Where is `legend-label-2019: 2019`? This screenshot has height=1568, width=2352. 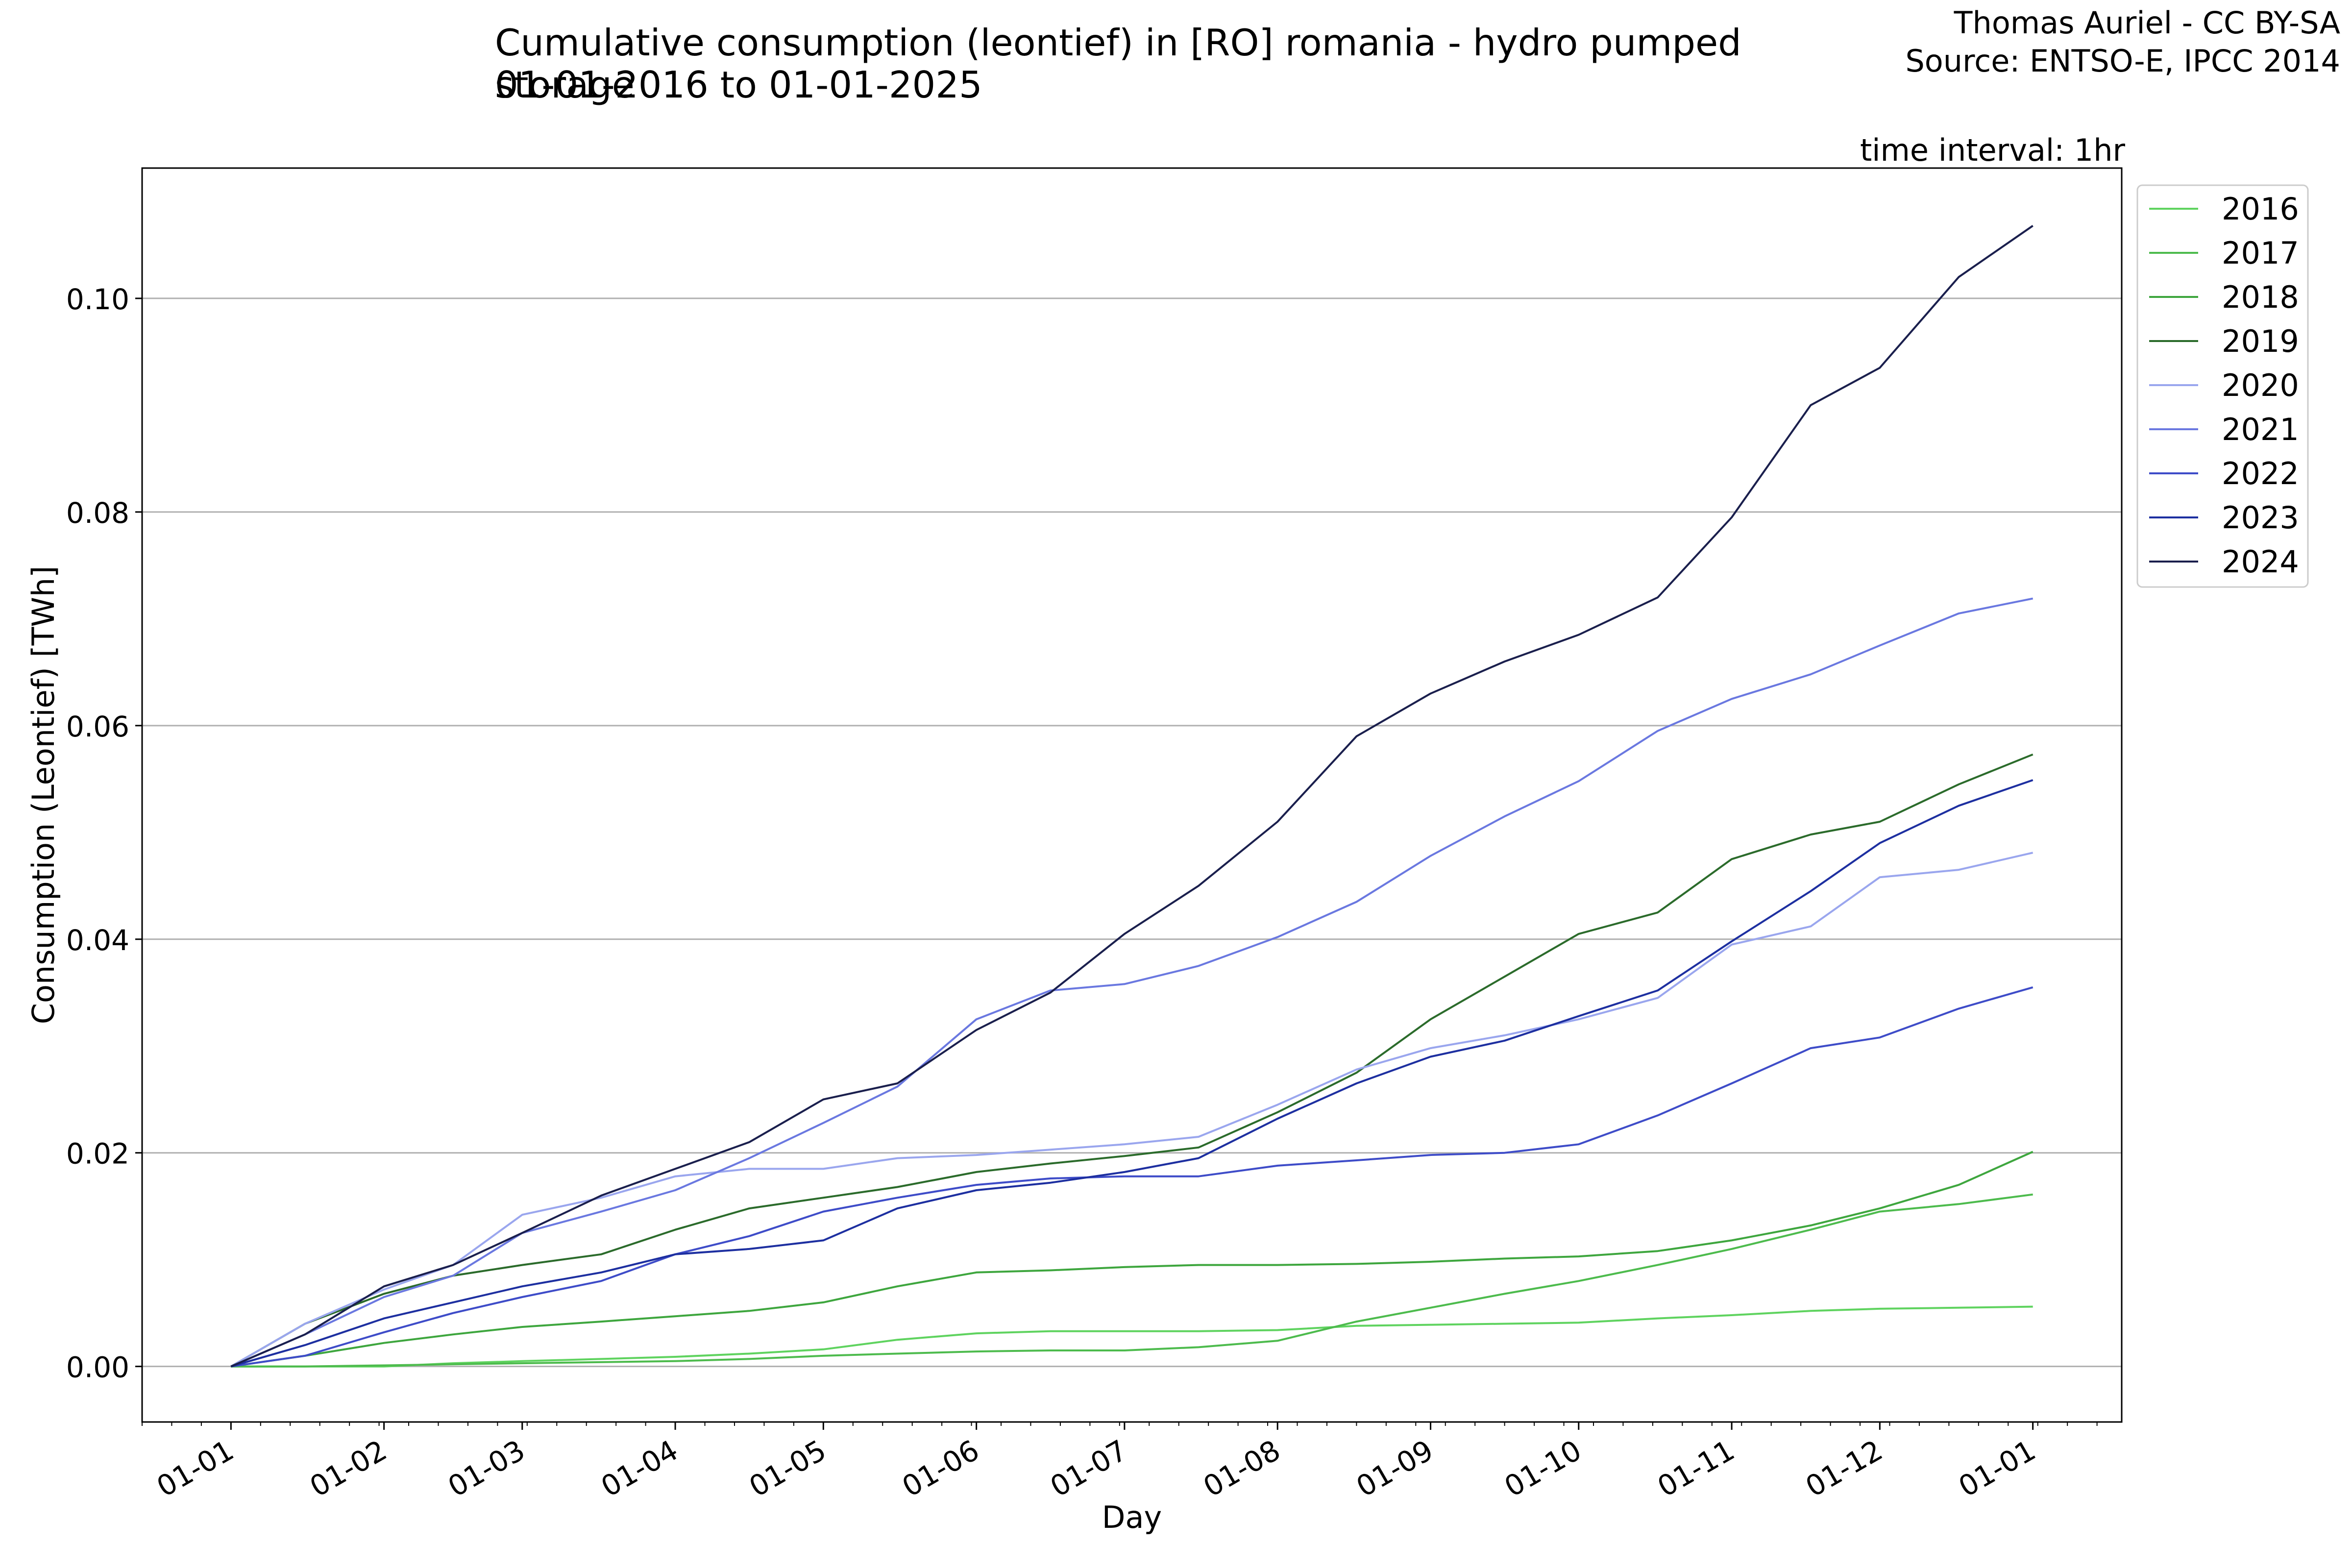 legend-label-2019: 2019 is located at coordinates (2260, 341).